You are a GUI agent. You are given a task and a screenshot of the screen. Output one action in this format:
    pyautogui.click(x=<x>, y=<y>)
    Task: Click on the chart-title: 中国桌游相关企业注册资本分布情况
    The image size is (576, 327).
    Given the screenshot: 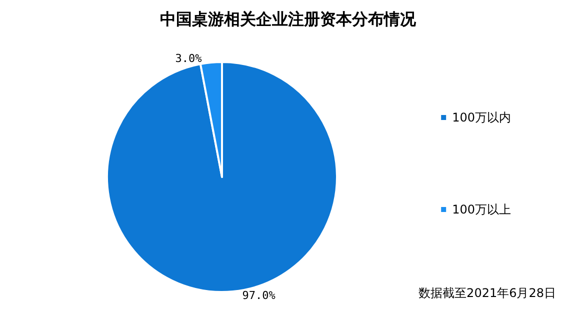 What is the action you would take?
    pyautogui.click(x=288, y=19)
    